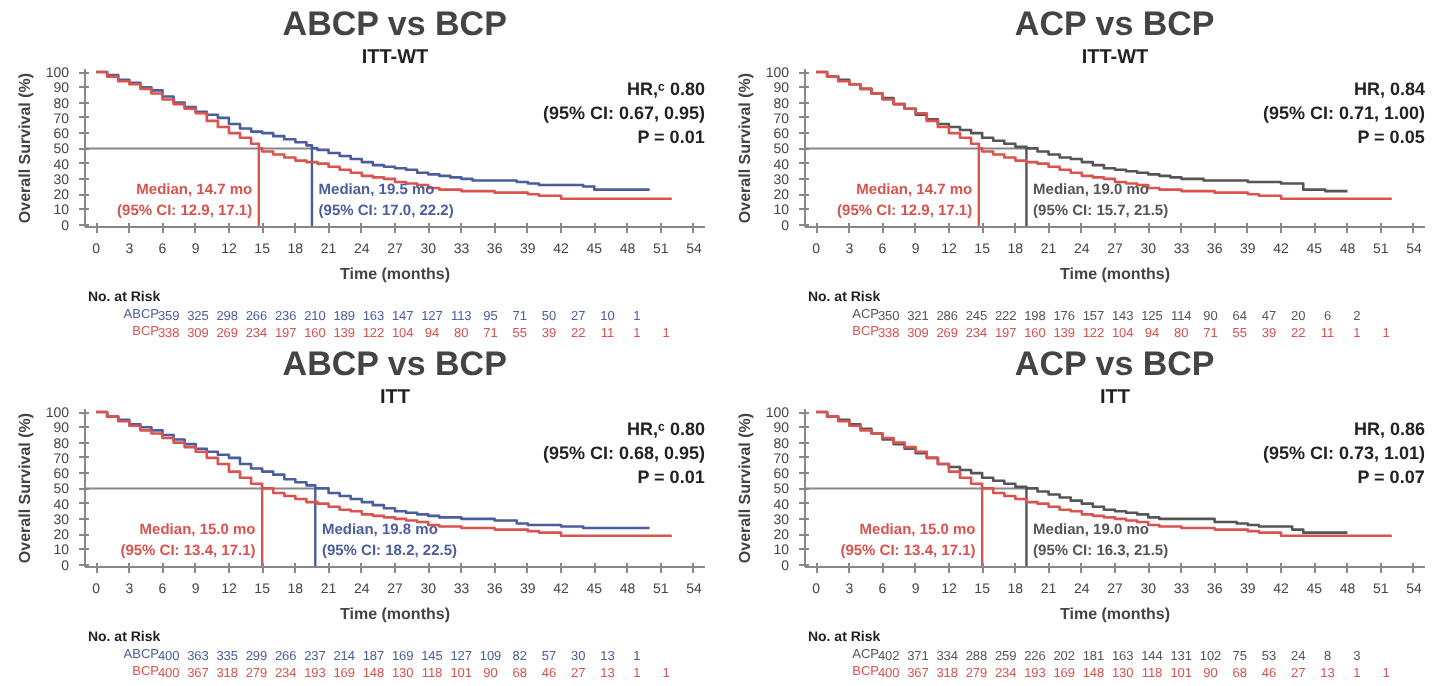  What do you see at coordinates (624, 113) in the screenshot?
I see `annotation: HR,ᶜ 0.80 (95% CI: 0.67, 0.95) P = 0.01` at bounding box center [624, 113].